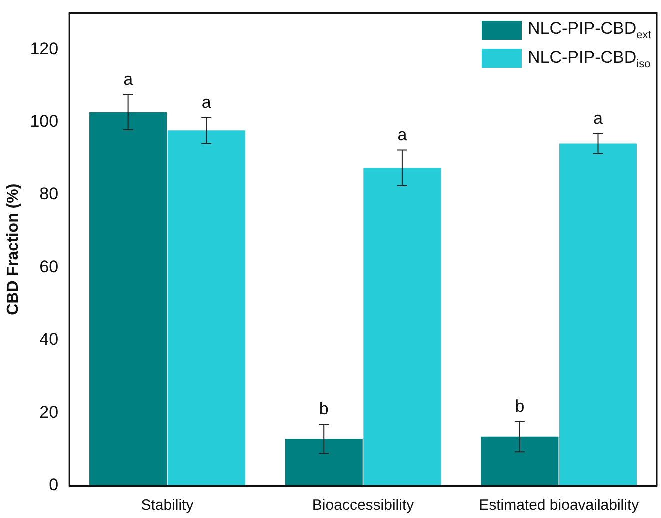  What do you see at coordinates (54, 485) in the screenshot?
I see `y-tick-label: 0` at bounding box center [54, 485].